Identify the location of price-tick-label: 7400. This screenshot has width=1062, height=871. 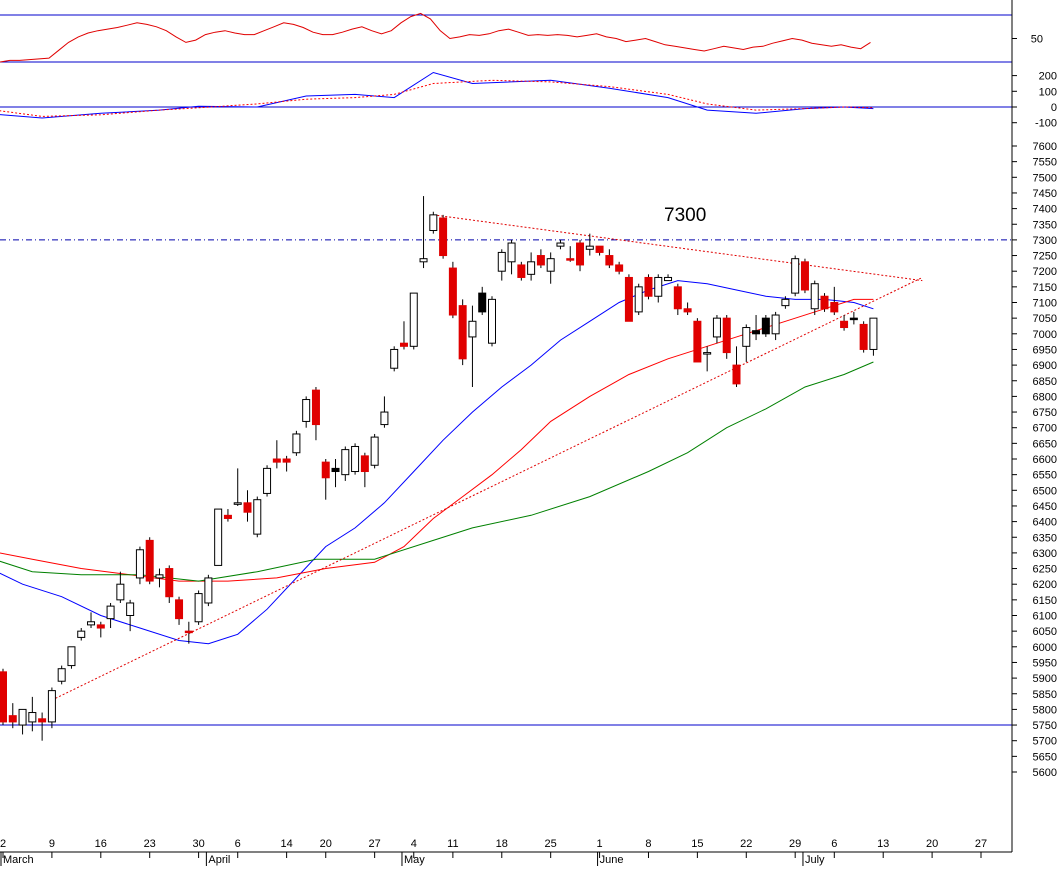
(1045, 210).